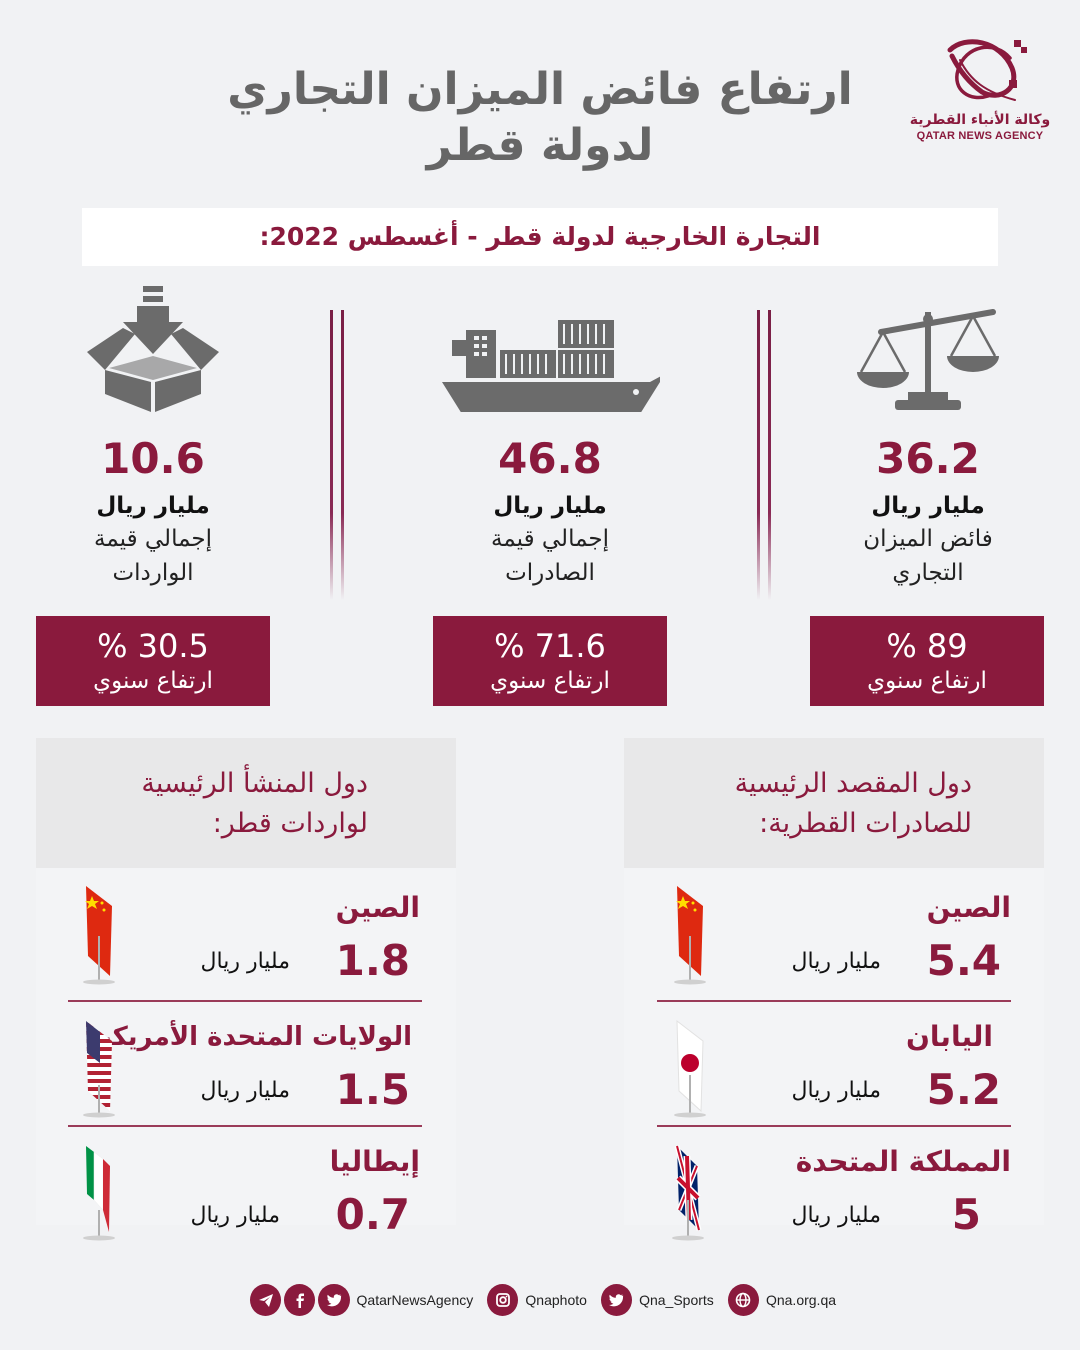 Image resolution: width=1080 pixels, height=1350 pixels. Describe the element at coordinates (540, 89) in the screenshot. I see `title-line-1: ارتفاع فائض الميزان التجاري` at that location.